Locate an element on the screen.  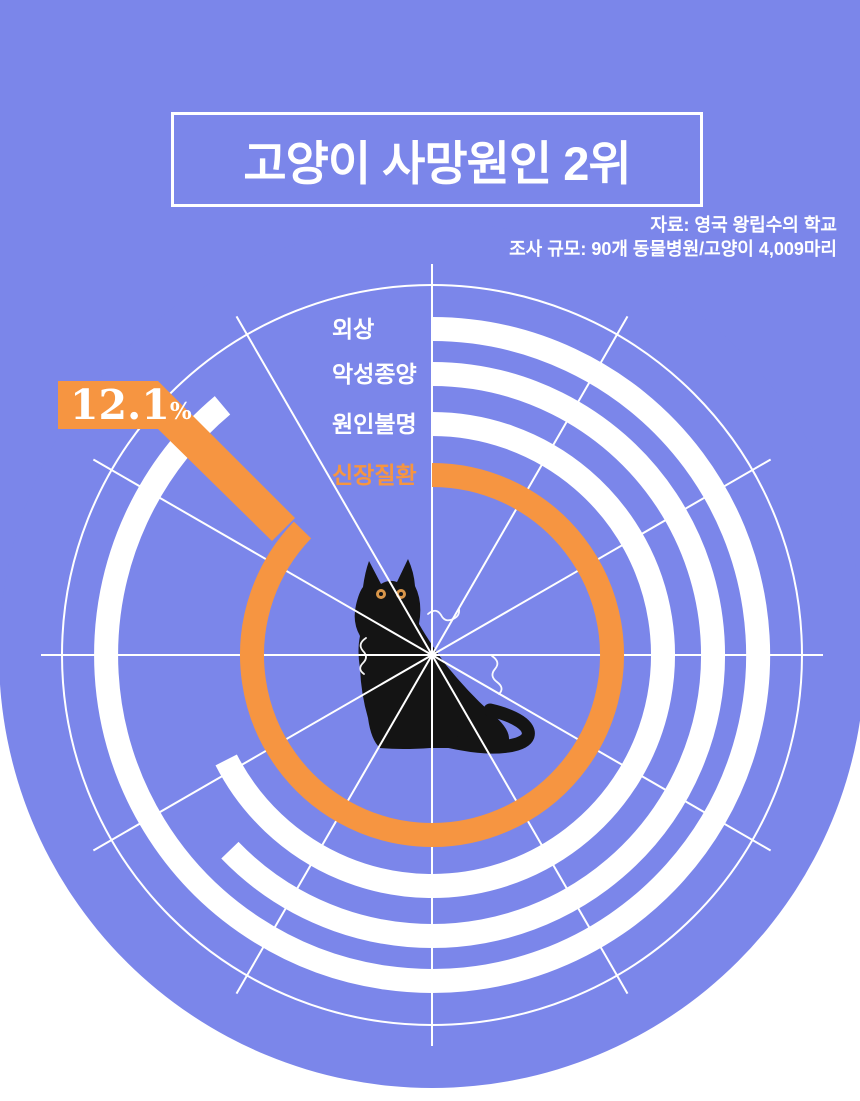
title-box: 고양이 사망원인 2위 is located at coordinates (437, 159).